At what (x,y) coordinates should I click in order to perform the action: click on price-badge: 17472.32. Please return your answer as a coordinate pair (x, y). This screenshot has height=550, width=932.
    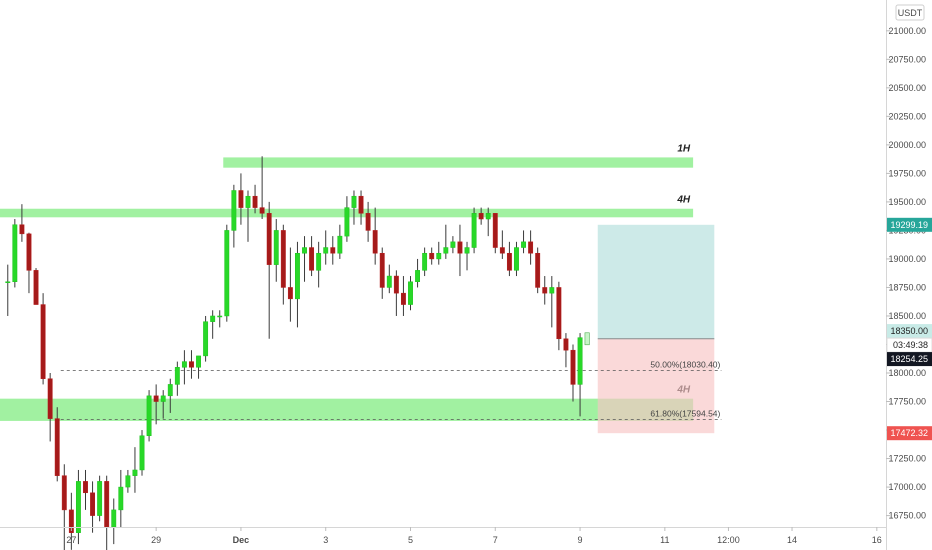
    Looking at the image, I should click on (909, 433).